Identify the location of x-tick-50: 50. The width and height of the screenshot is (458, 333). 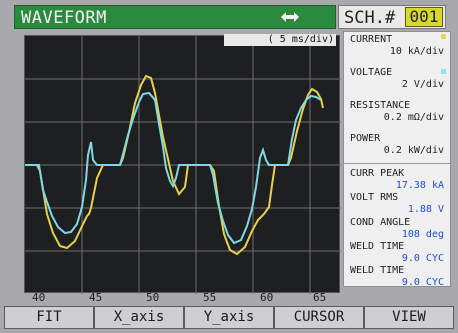
(153, 297).